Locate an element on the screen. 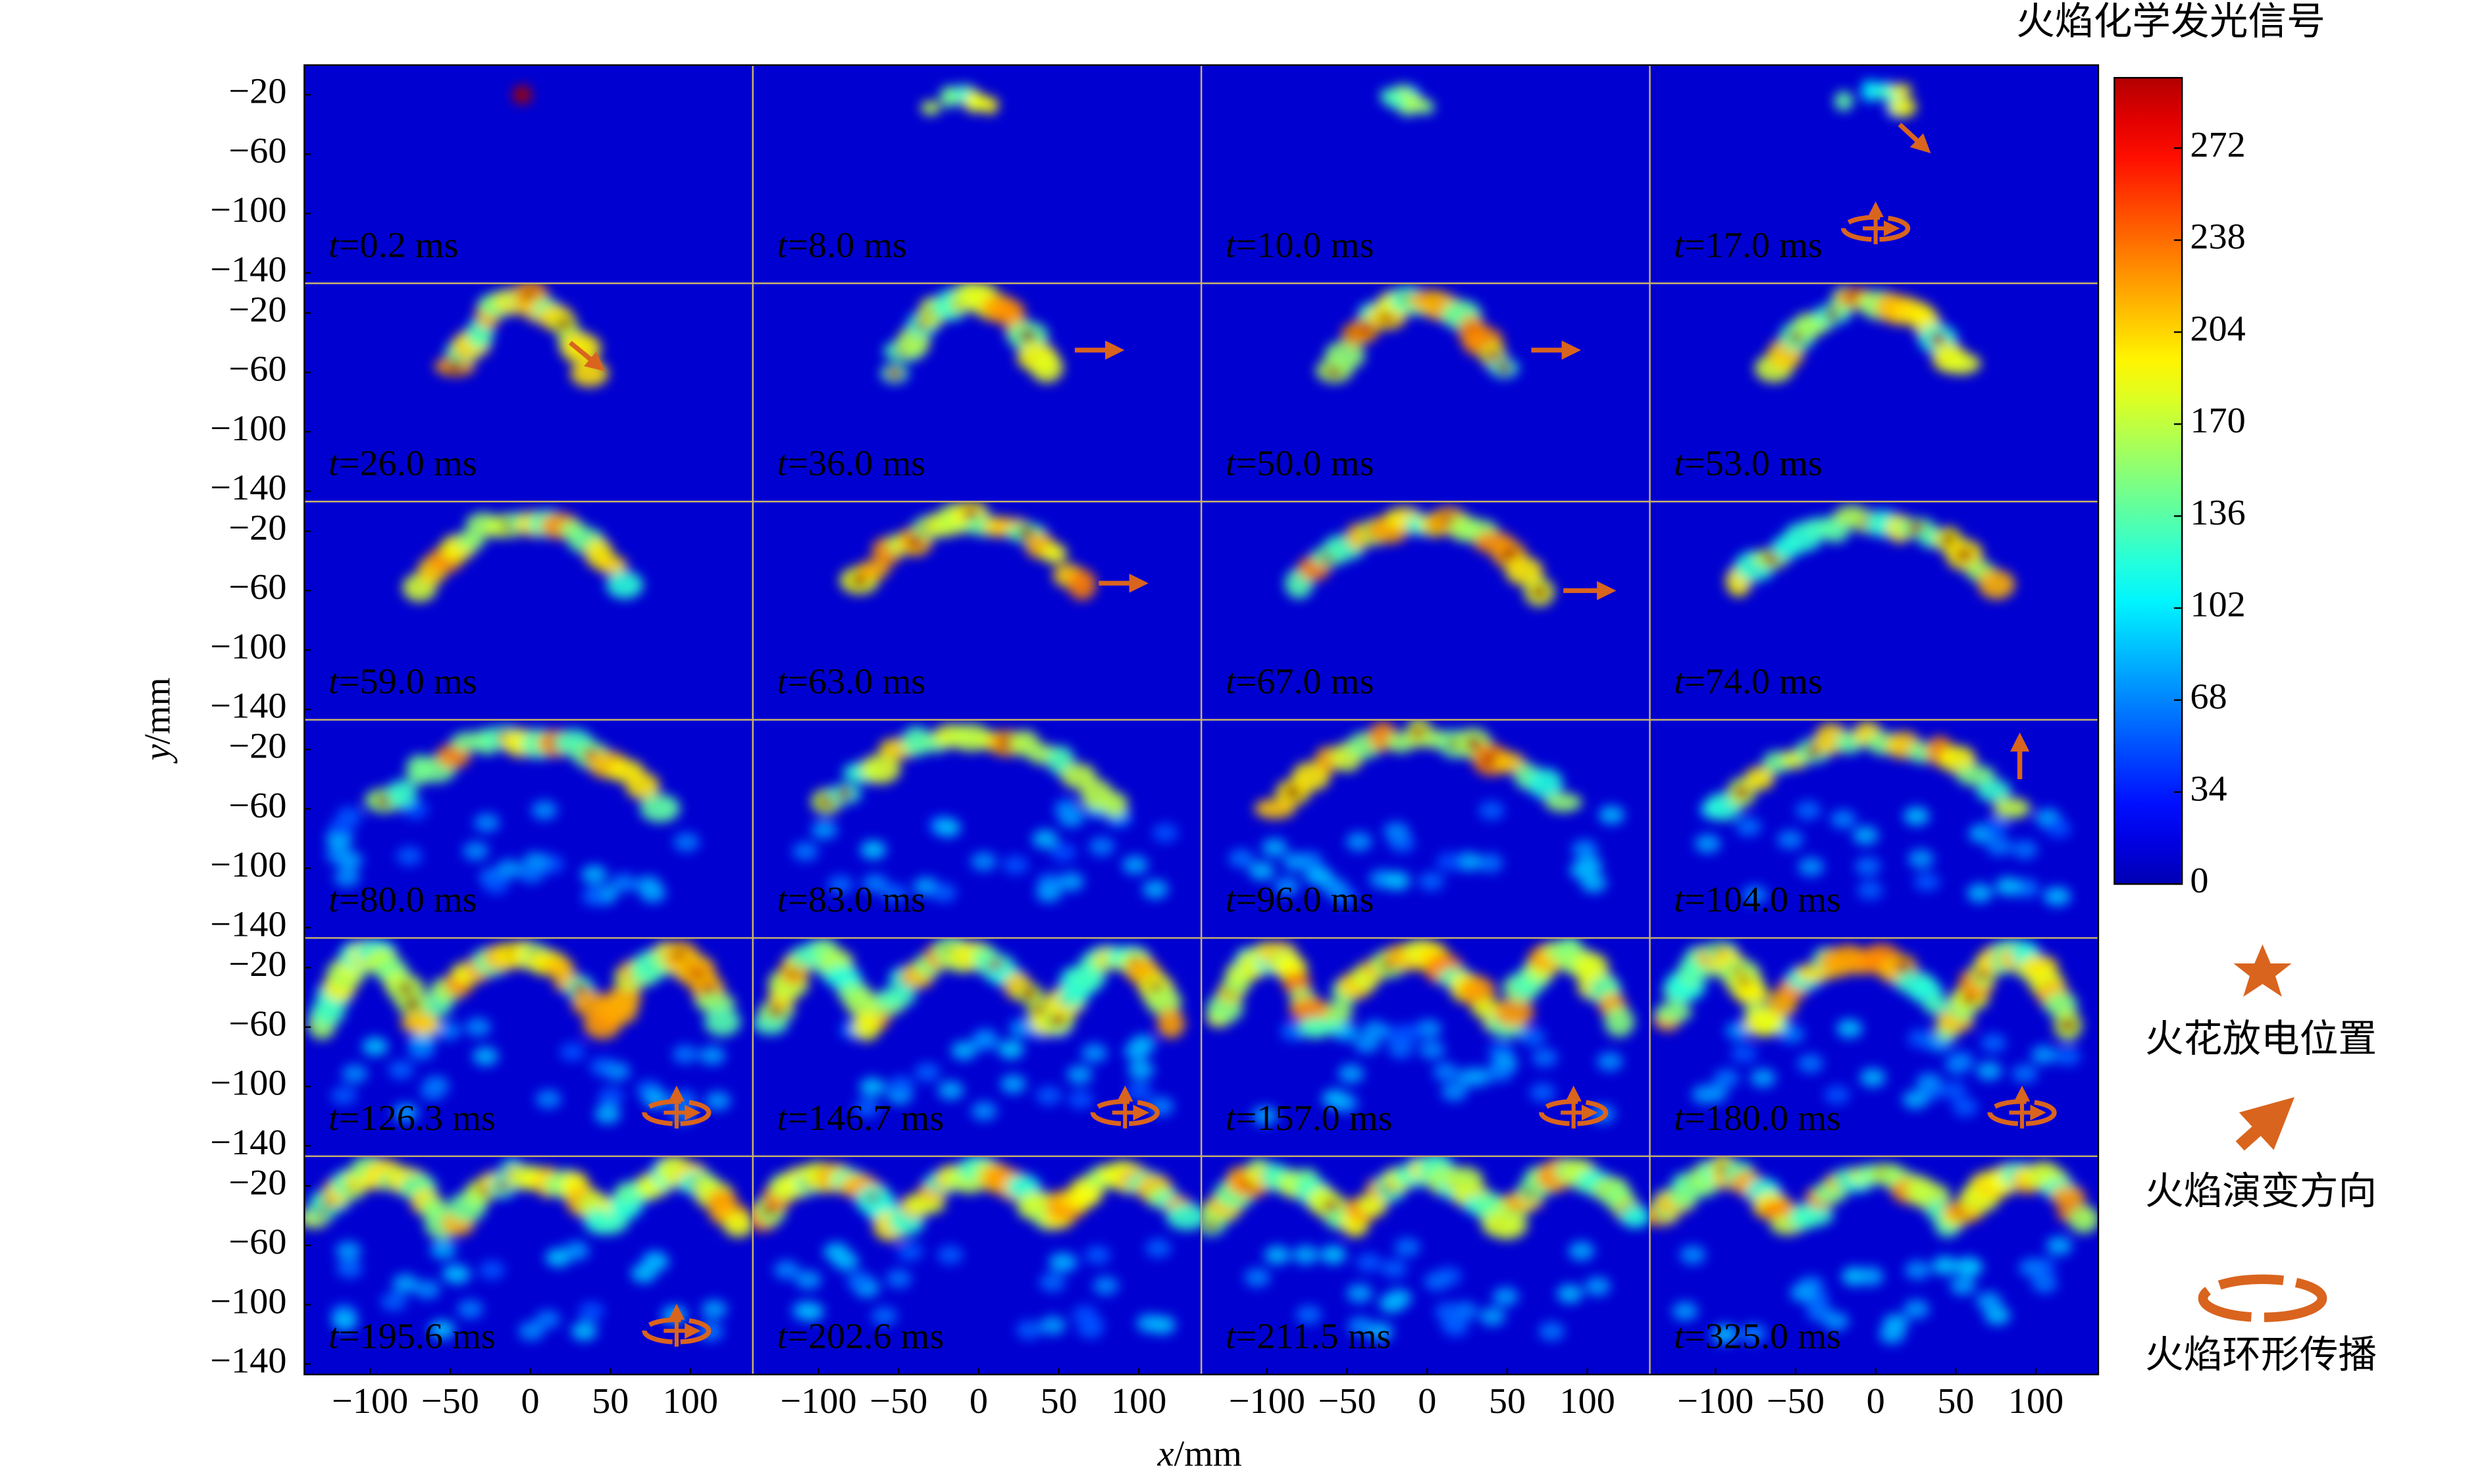 This screenshot has height=1484, width=2488. colorbar-tick-label: 68 is located at coordinates (2208, 697).